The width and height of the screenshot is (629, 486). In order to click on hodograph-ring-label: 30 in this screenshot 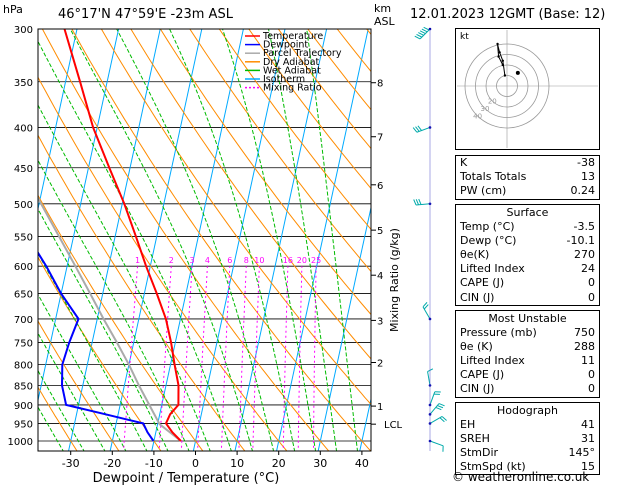, I will do `click(484, 109)`.